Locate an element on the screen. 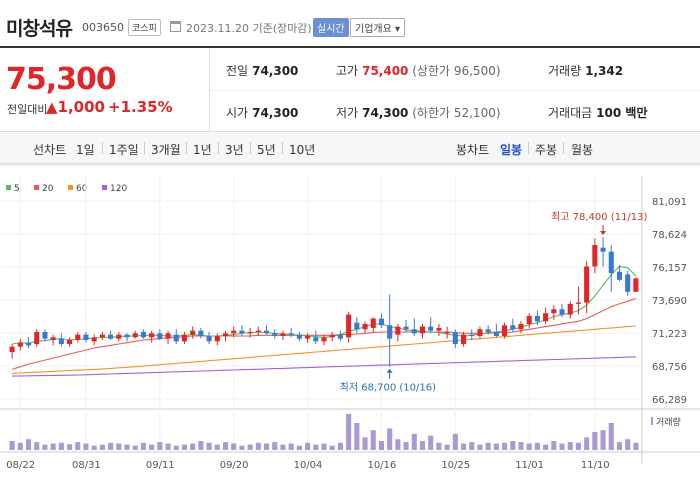 The height and width of the screenshot is (490, 700). period-10y: 10년 is located at coordinates (302, 150).